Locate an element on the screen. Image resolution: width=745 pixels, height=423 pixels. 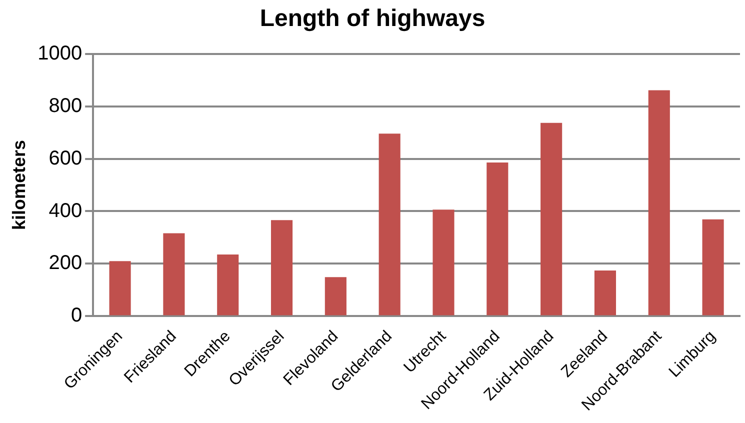
y-tick-label: 200 is located at coordinates (65, 263).